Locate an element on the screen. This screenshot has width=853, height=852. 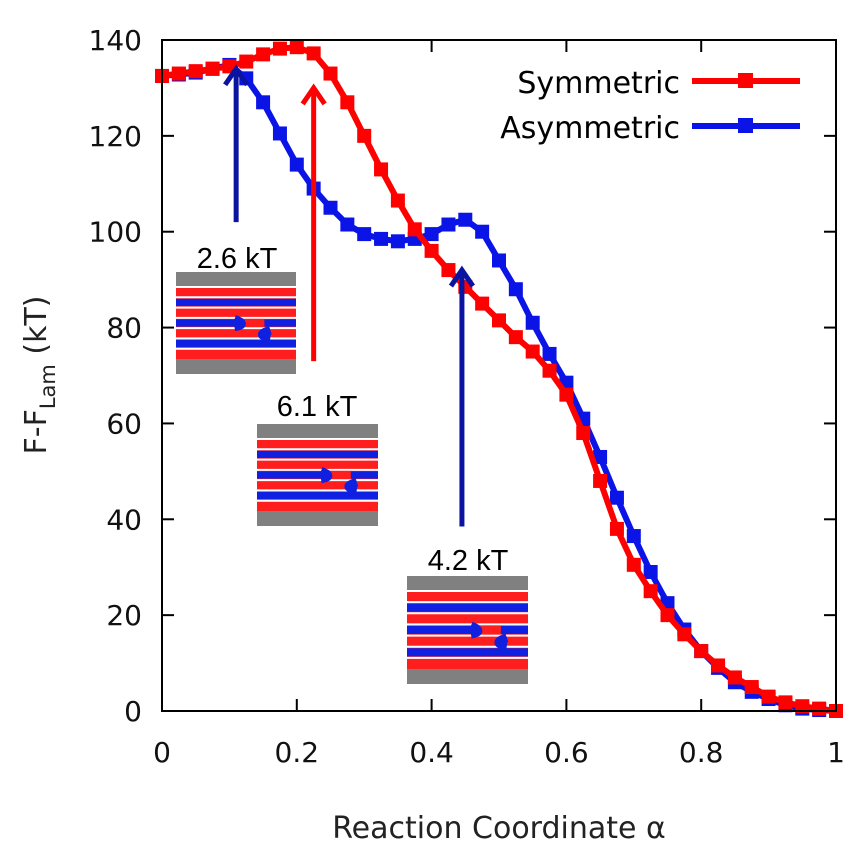
y-axis-title-sub: Lam is located at coordinates (48, 386).